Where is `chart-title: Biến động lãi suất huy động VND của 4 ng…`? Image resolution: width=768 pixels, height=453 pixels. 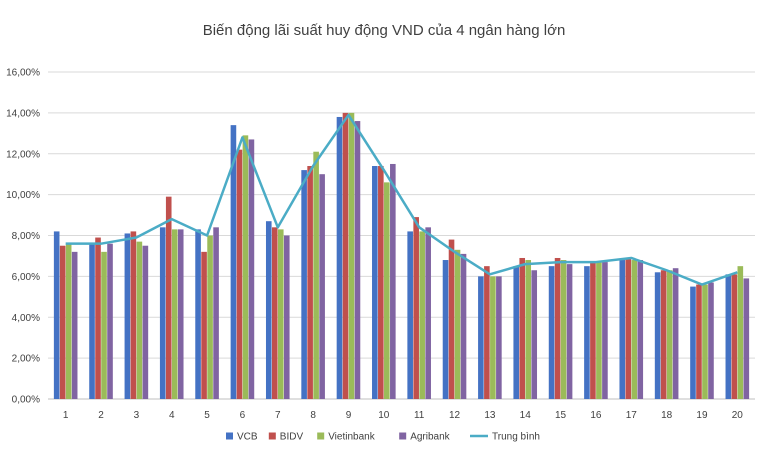 chart-title: Biến động lãi suất huy động VND của 4 ng… is located at coordinates (384, 30).